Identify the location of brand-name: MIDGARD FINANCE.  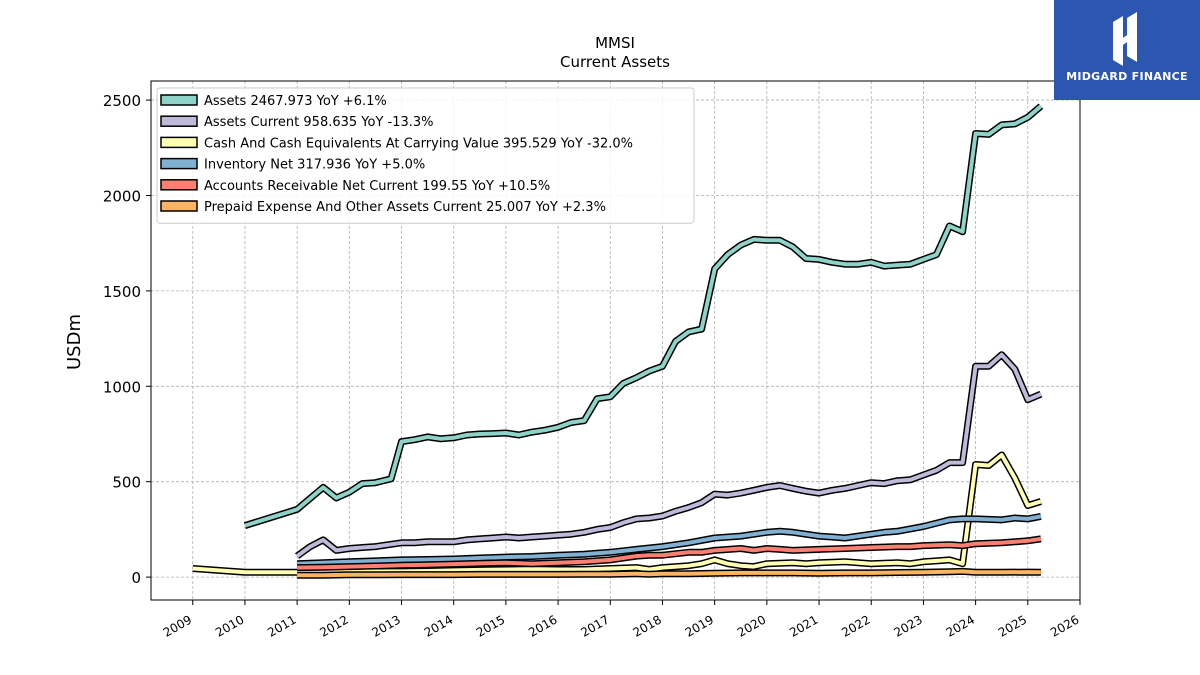
(1127, 76).